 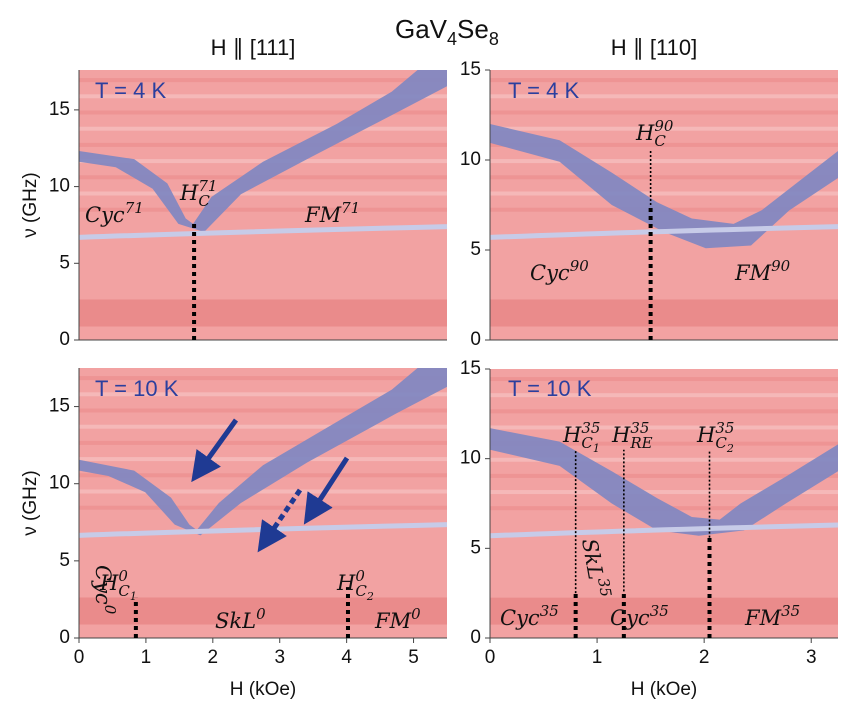 I want to click on x-tick-label: 5, so click(x=413, y=657).